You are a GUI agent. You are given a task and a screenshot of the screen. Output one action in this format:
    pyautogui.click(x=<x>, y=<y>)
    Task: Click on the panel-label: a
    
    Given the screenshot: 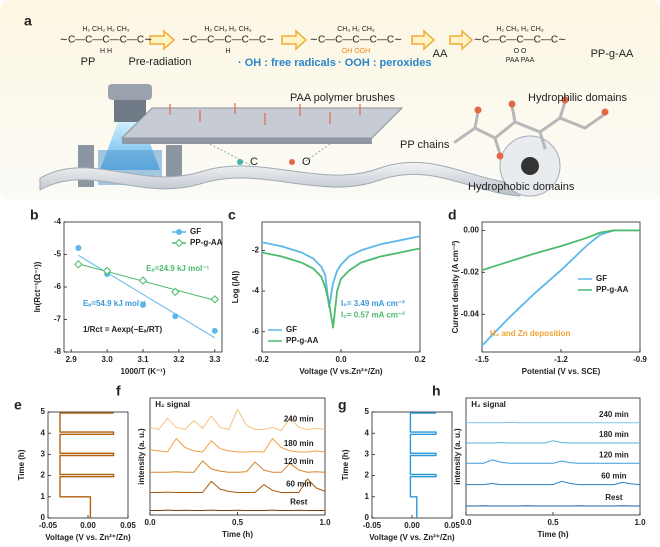 What is the action you would take?
    pyautogui.click(x=28, y=21)
    